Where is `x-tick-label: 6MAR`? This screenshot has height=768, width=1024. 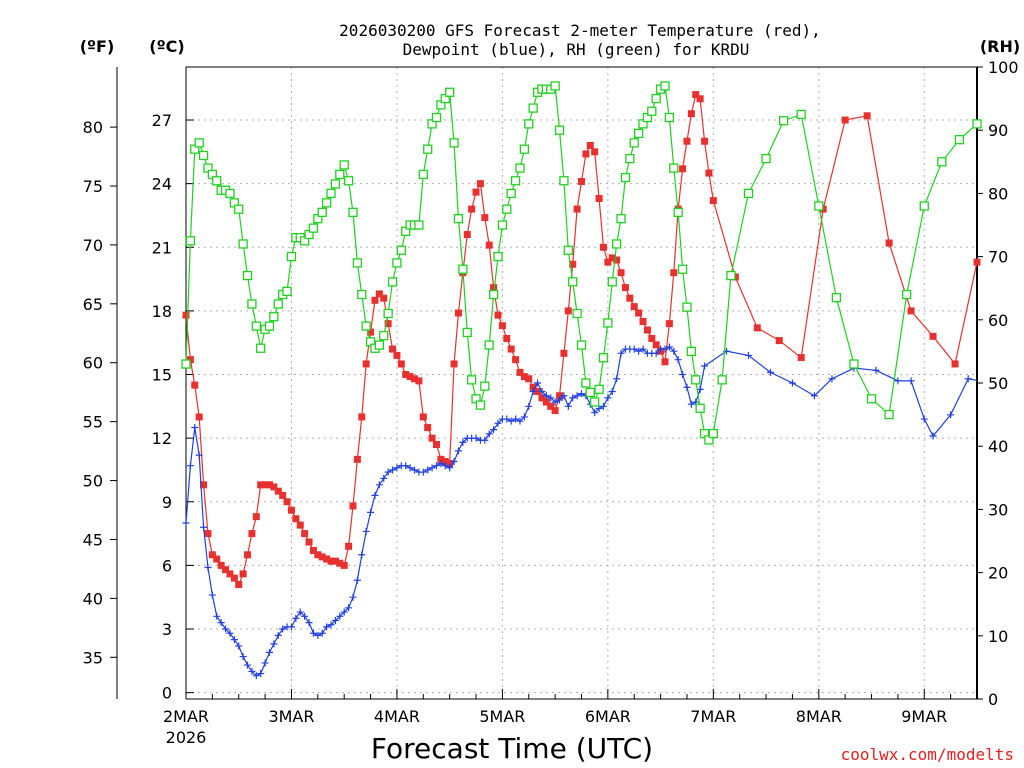 x-tick-label: 6MAR is located at coordinates (608, 716).